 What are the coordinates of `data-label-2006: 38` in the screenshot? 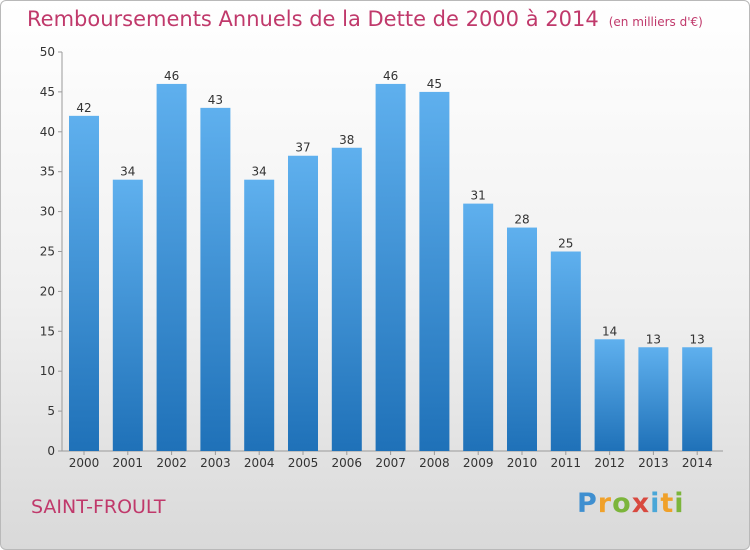 It's located at (346, 140).